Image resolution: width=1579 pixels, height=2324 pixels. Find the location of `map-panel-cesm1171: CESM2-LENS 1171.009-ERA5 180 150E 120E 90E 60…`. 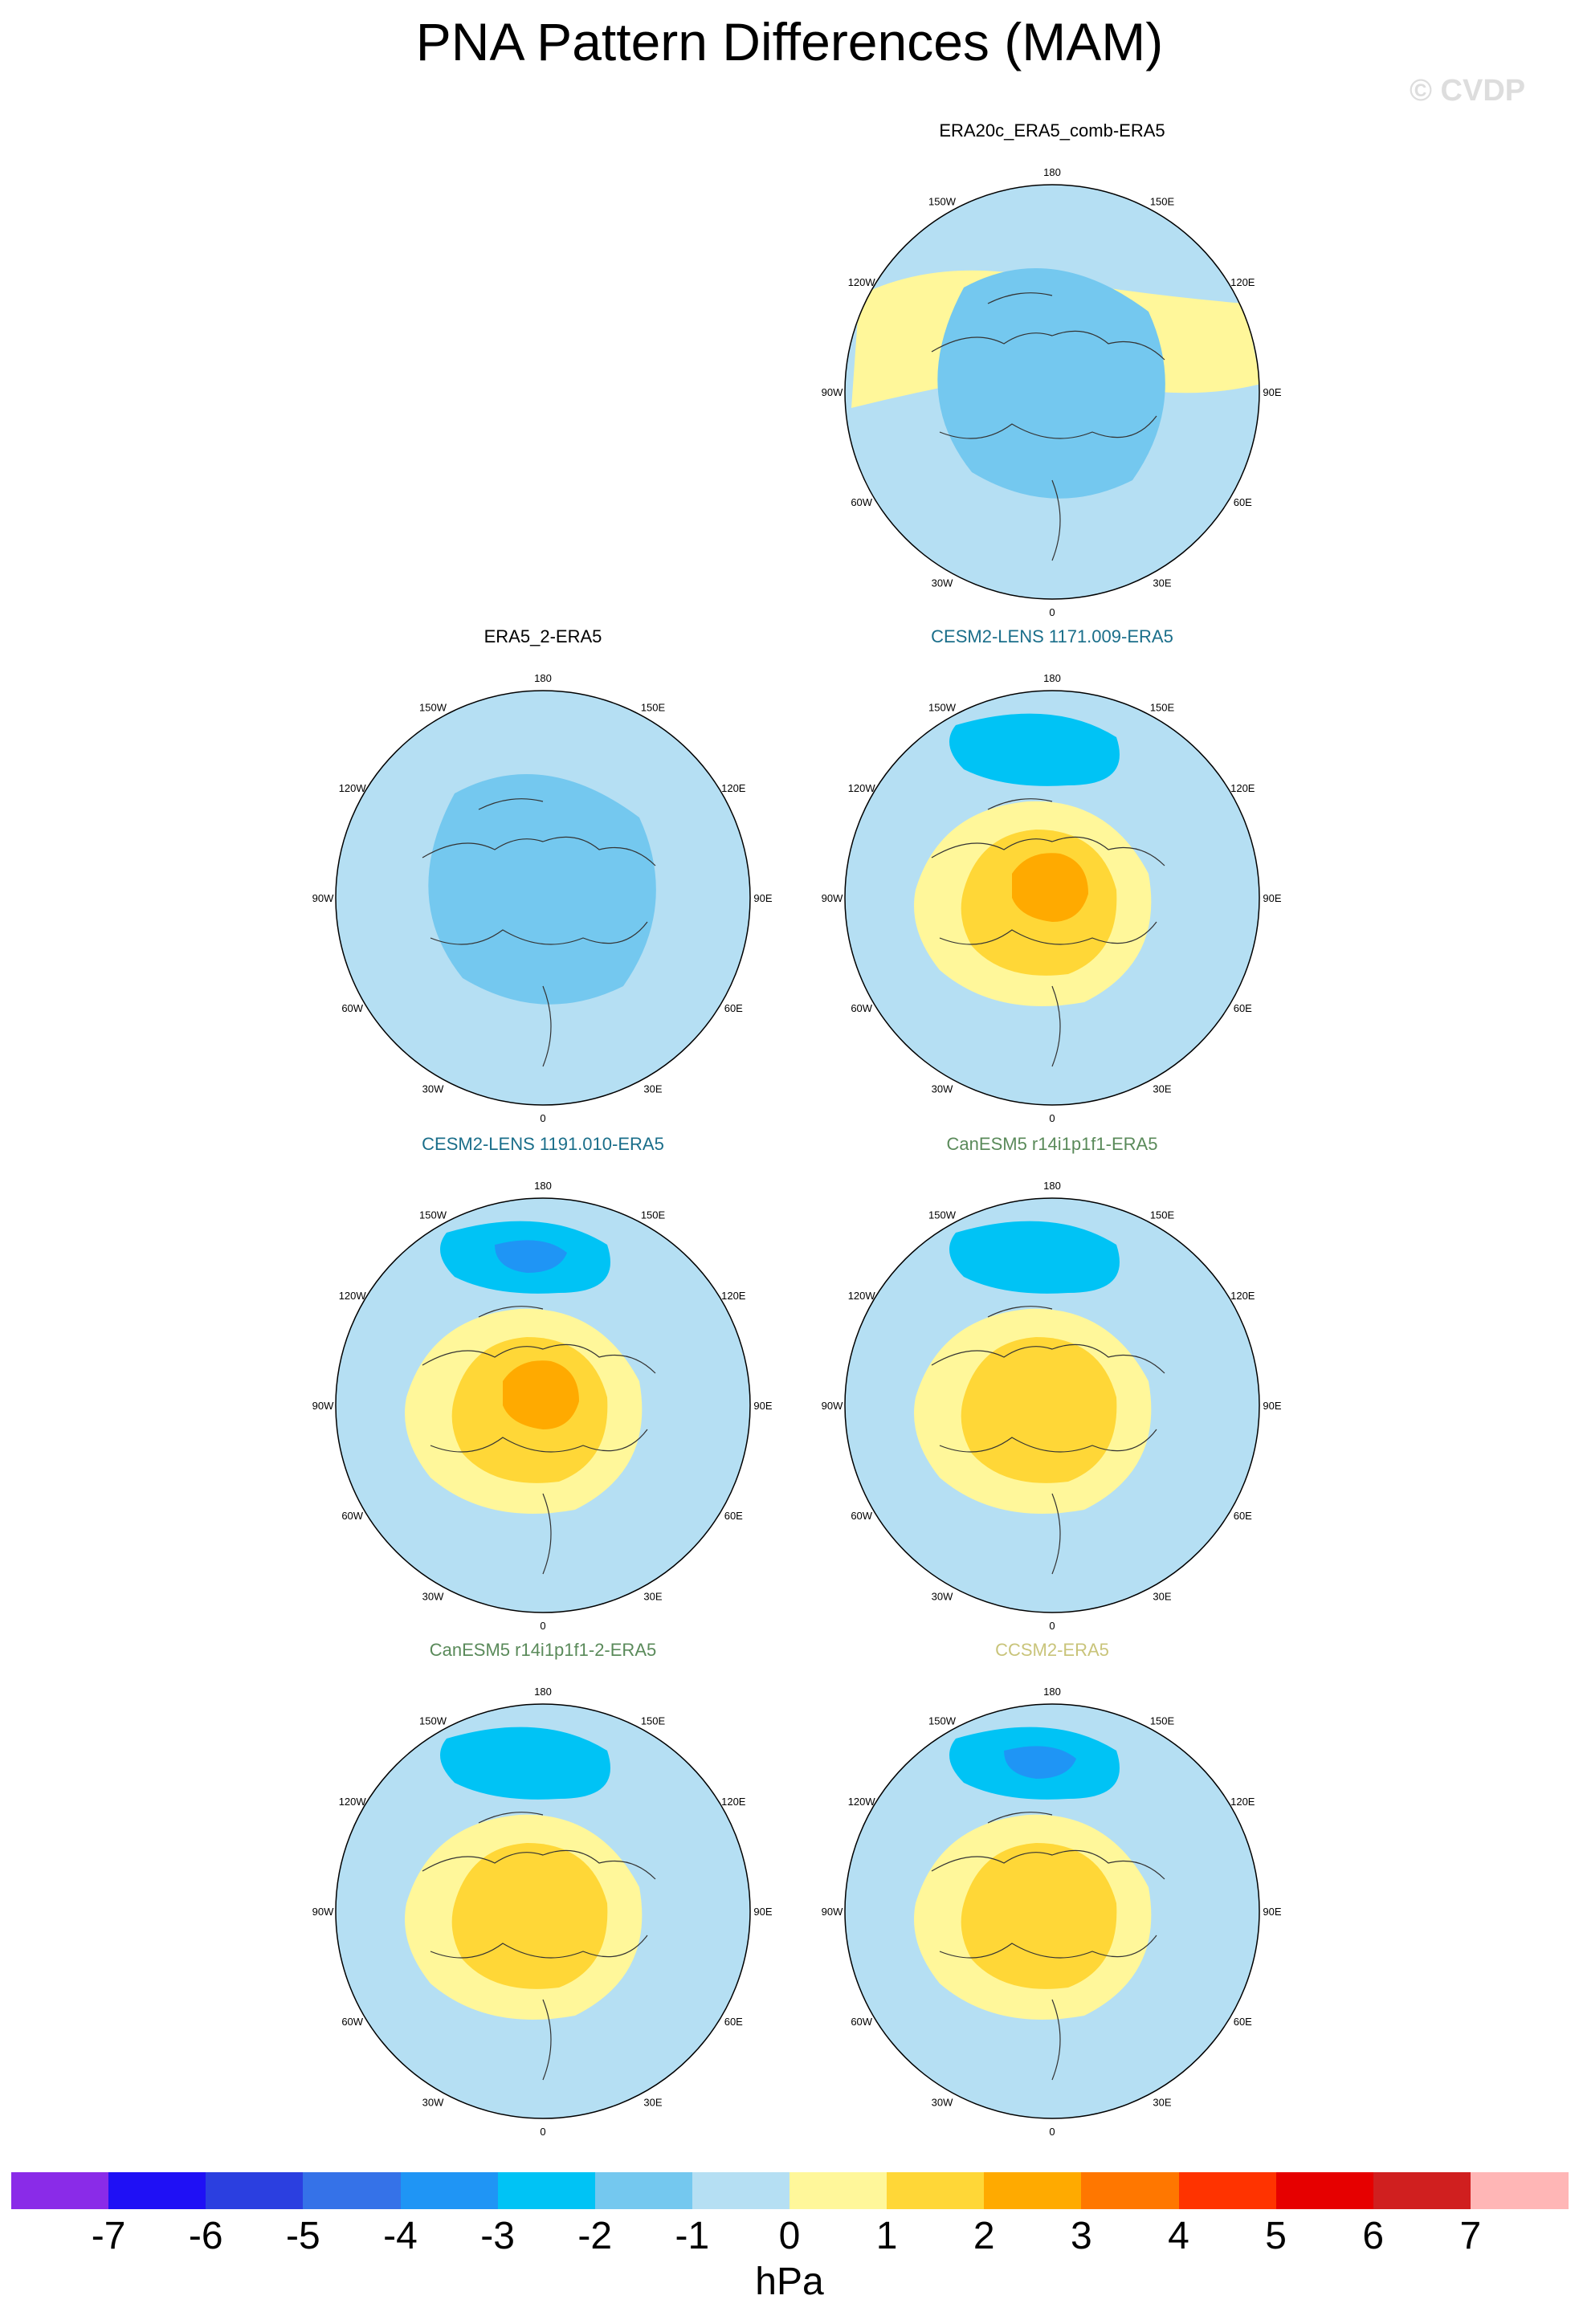

map-panel-cesm1171: CESM2-LENS 1171.009-ERA5 180 150E 120E 90E 60… is located at coordinates (1052, 883).